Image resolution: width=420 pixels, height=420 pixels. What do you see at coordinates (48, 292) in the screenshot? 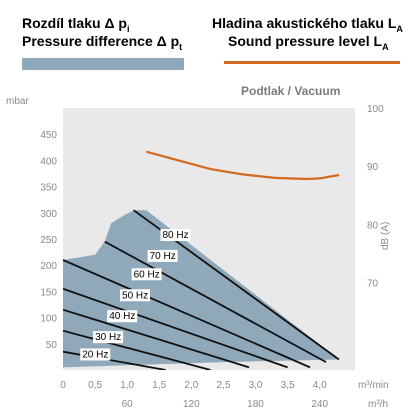
I see `left-tick-label: 150` at bounding box center [48, 292].